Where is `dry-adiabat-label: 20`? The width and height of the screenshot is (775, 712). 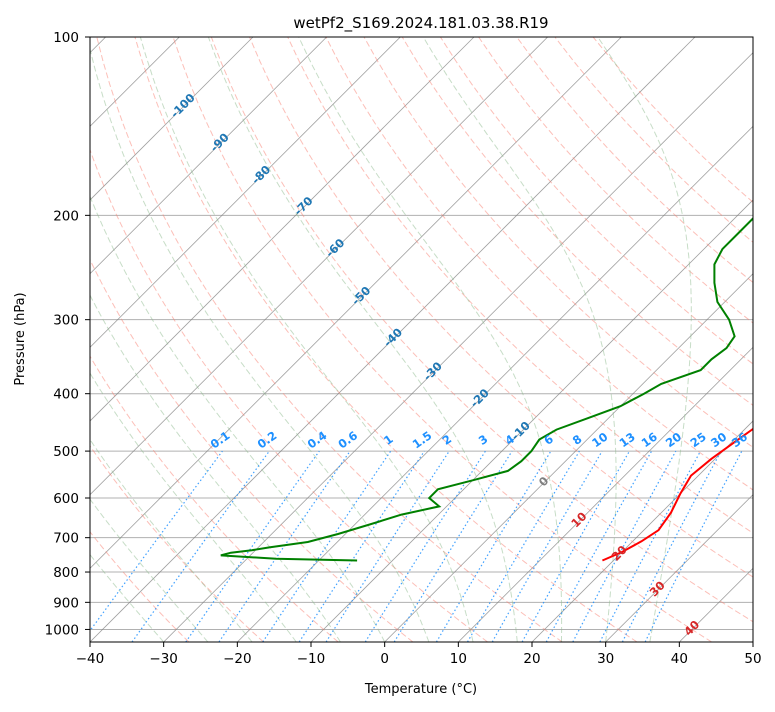
dry-adiabat-label: 20 is located at coordinates (619, 553).